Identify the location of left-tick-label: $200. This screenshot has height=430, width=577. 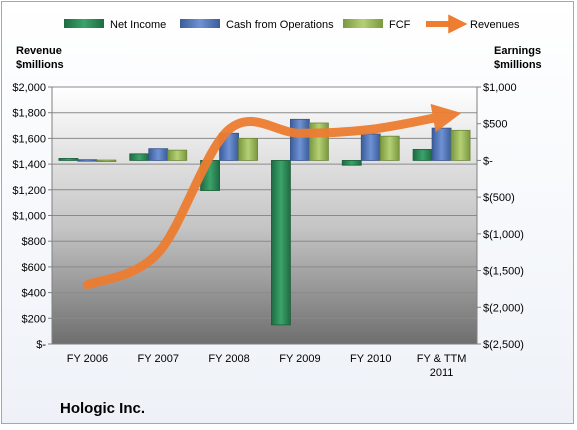
(34, 319).